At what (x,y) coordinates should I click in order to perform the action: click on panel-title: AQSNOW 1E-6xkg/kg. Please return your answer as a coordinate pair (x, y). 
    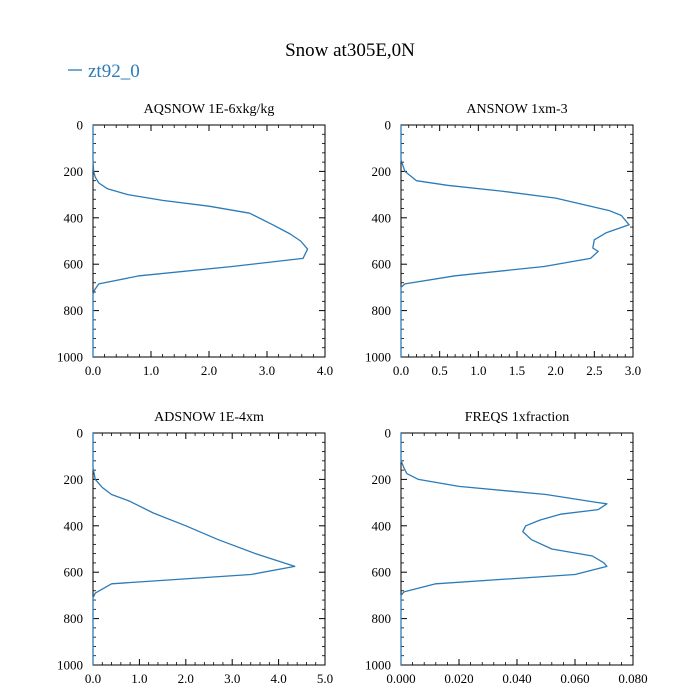
    Looking at the image, I should click on (209, 109).